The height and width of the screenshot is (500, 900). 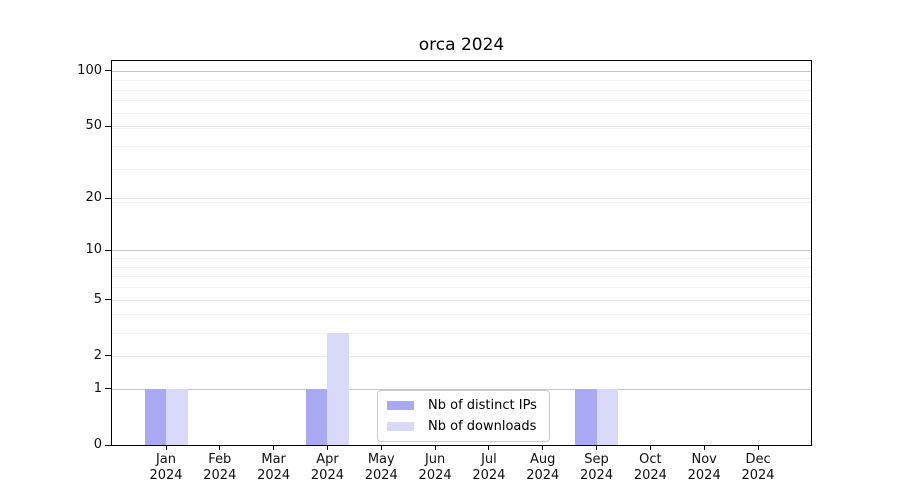 What do you see at coordinates (543, 459) in the screenshot?
I see `month-label: Aug` at bounding box center [543, 459].